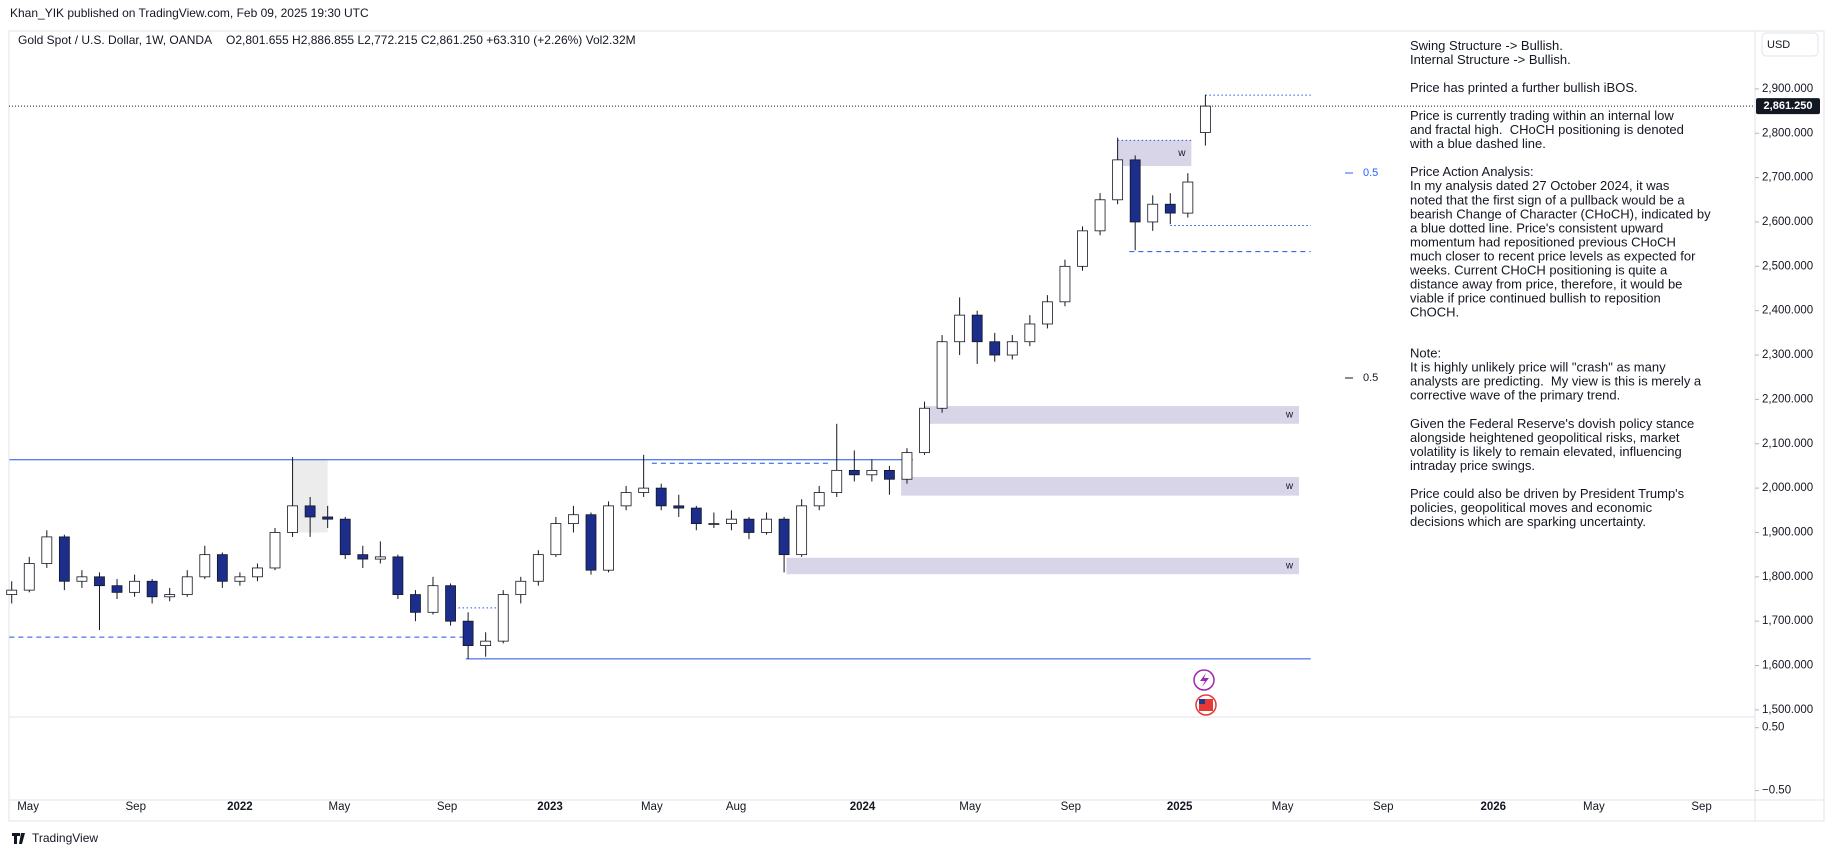 Image resolution: width=1835 pixels, height=857 pixels. I want to click on lightning-icon, so click(1204, 680).